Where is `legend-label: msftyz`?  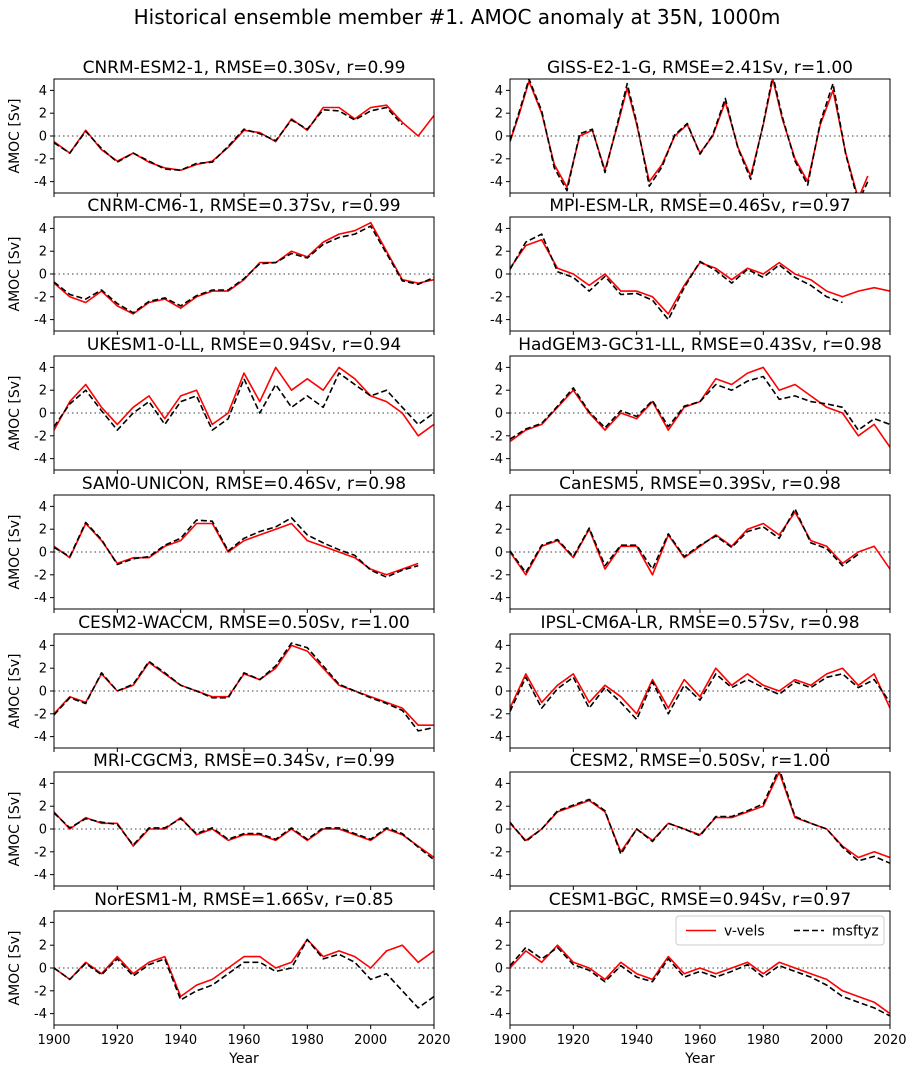 legend-label: msftyz is located at coordinates (855, 932).